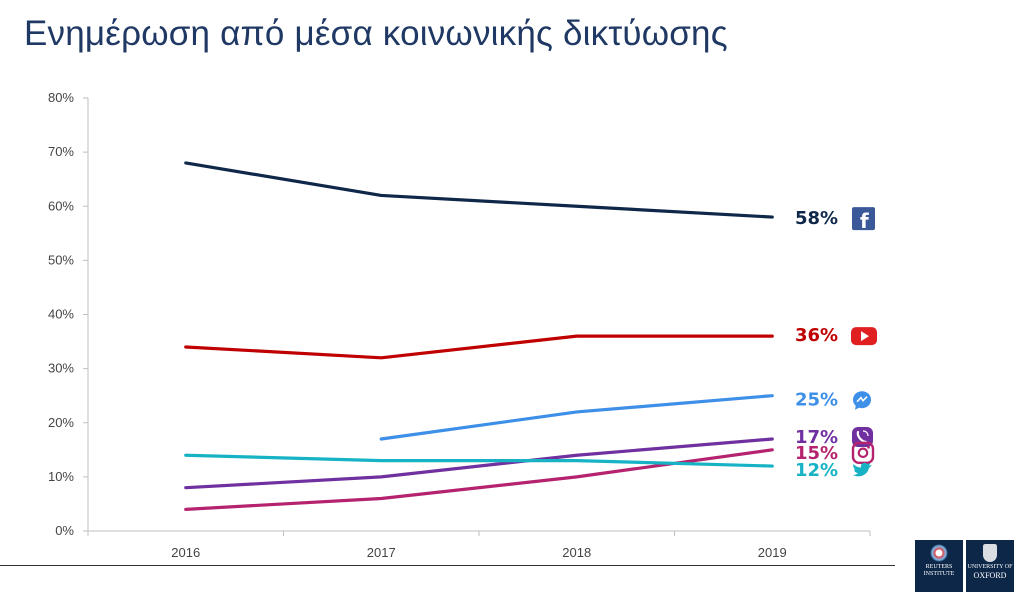  What do you see at coordinates (862, 469) in the screenshot?
I see `twitter-icon` at bounding box center [862, 469].